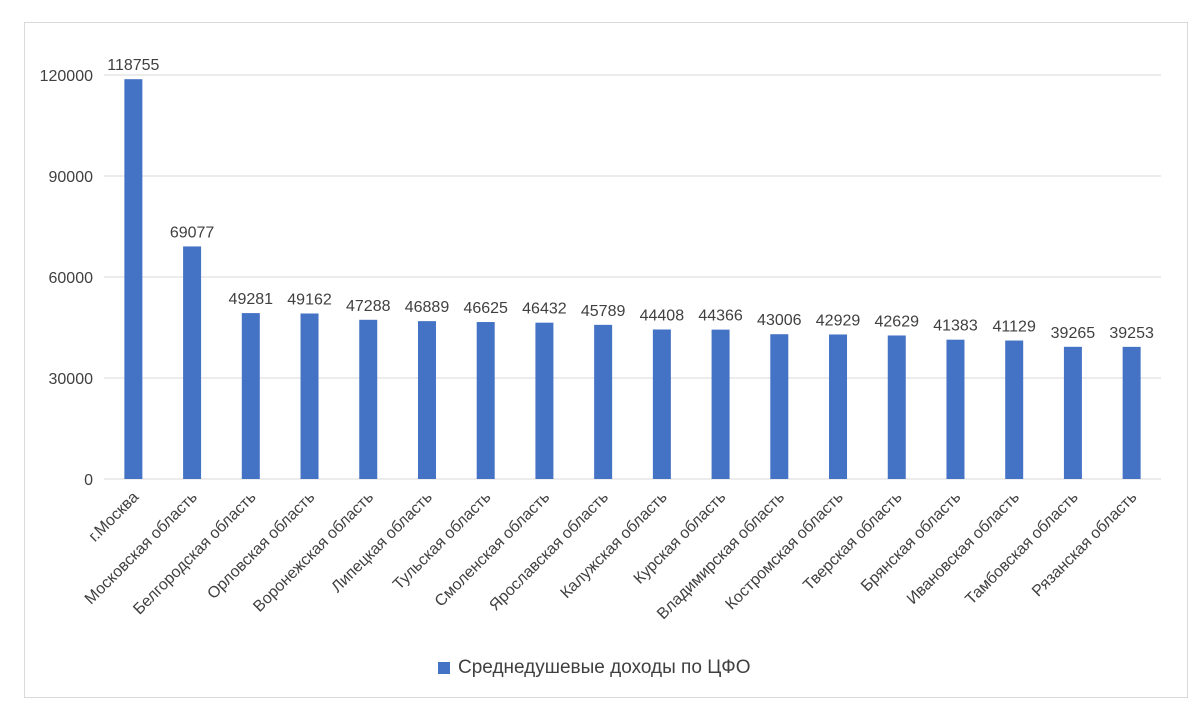 The height and width of the screenshot is (719, 1200). What do you see at coordinates (603, 311) in the screenshot?
I see `data-label: 45789` at bounding box center [603, 311].